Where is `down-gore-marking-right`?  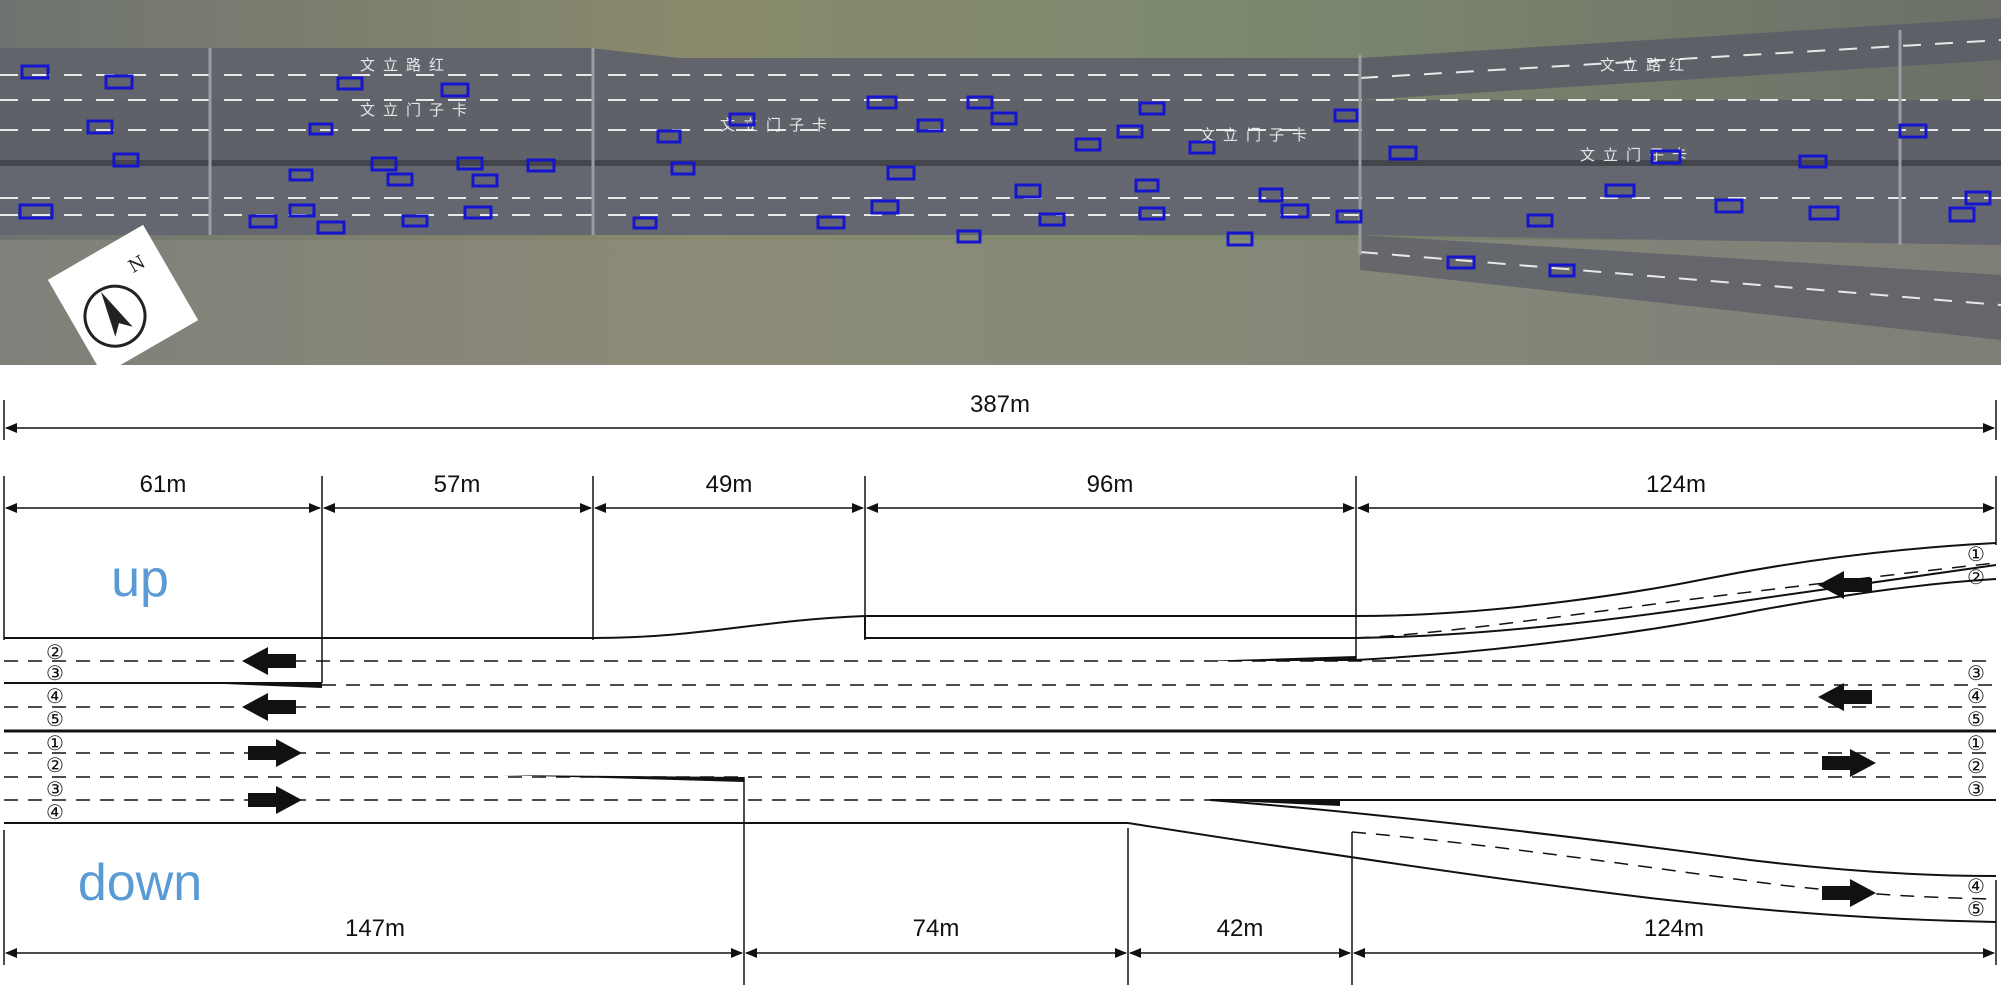 down-gore-marking-right is located at coordinates (1275, 803).